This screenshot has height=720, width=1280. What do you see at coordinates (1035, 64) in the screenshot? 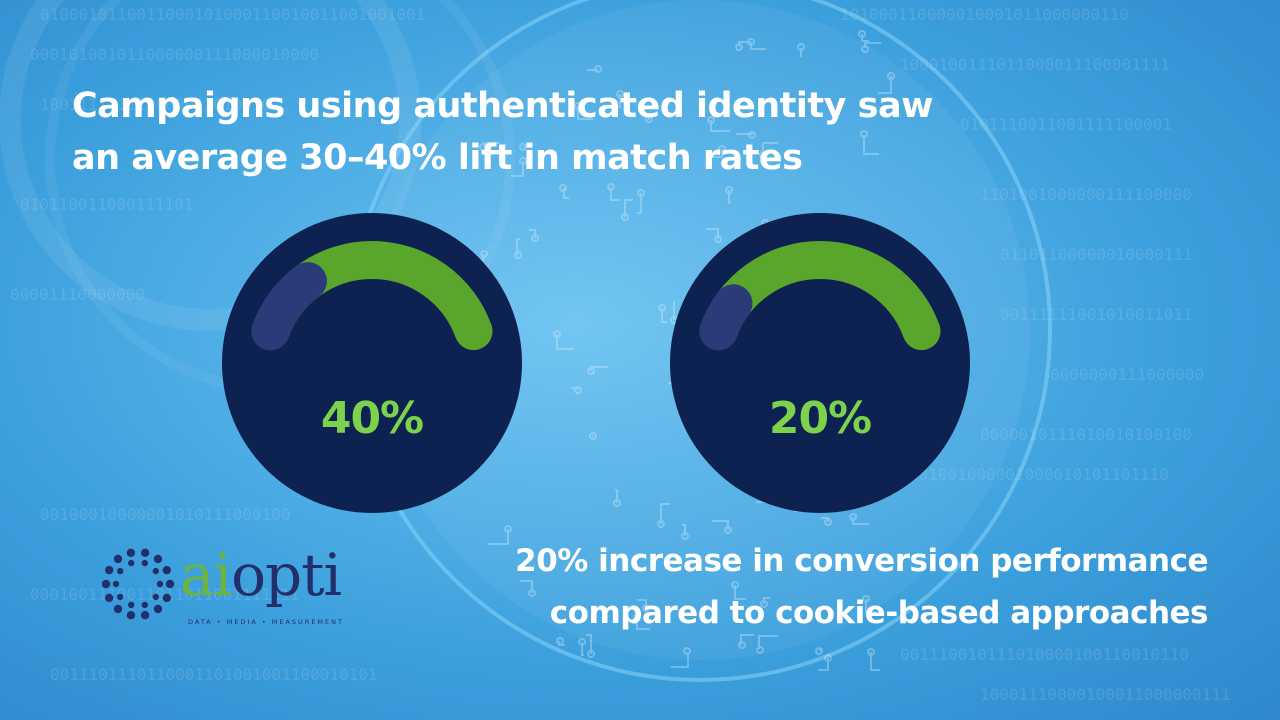
I see `svg-text: 1000100111011000011100001111` at bounding box center [1035, 64].